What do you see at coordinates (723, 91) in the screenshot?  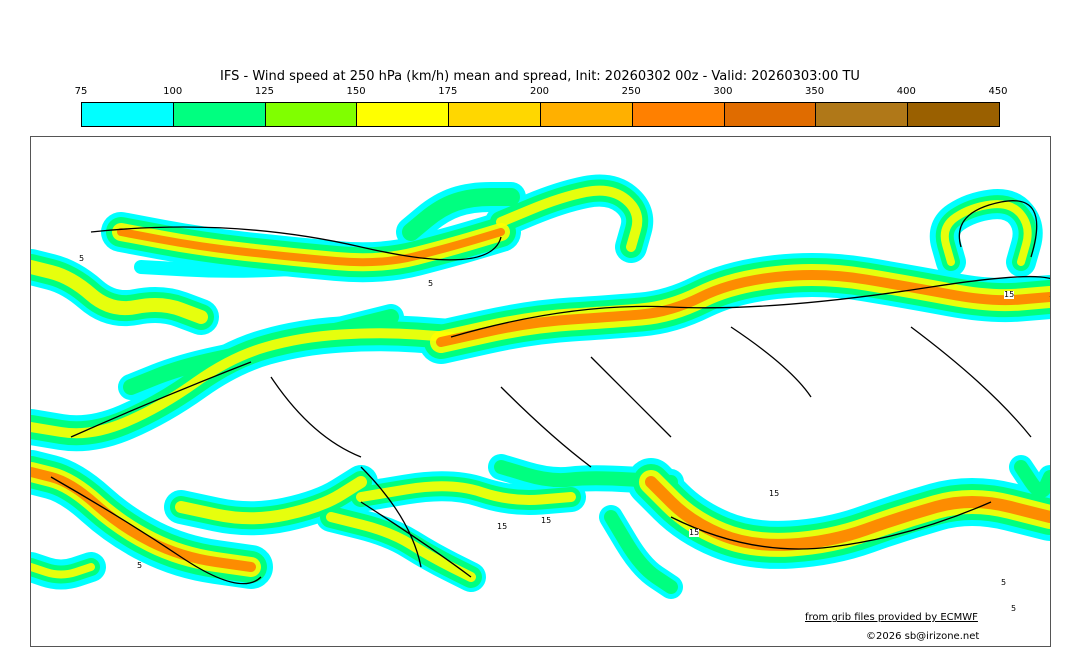 I see `colorbar-tick: 300` at bounding box center [723, 91].